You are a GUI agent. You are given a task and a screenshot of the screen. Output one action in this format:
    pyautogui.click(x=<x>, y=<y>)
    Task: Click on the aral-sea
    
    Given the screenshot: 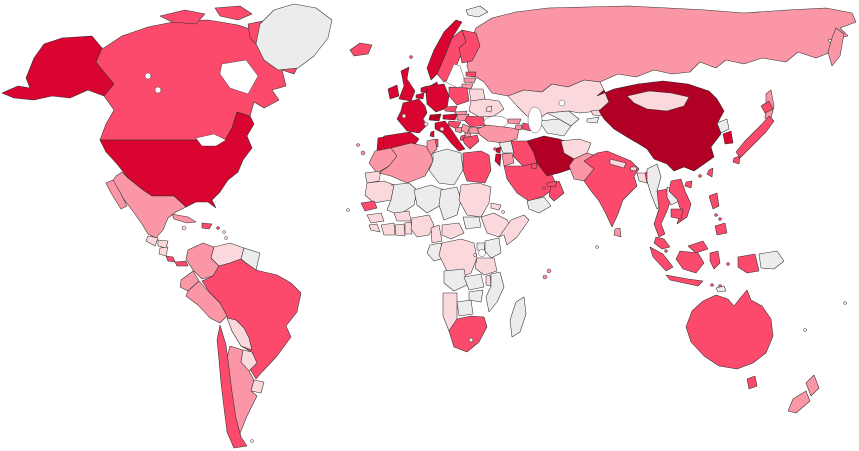 What is the action you would take?
    pyautogui.click(x=562, y=103)
    